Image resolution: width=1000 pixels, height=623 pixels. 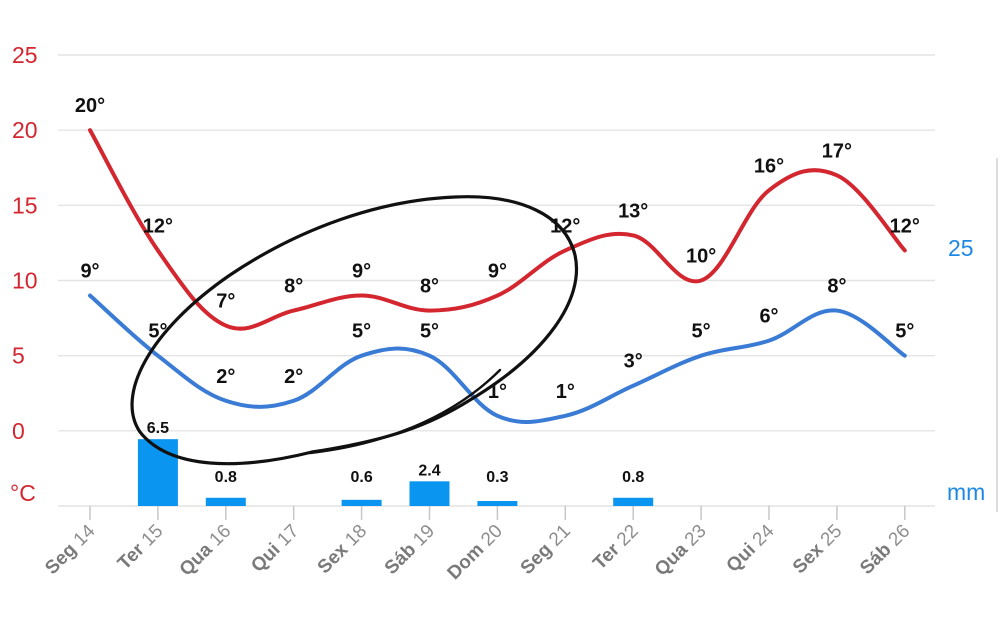 What do you see at coordinates (633, 211) in the screenshot?
I see `max-temp-label: 13°` at bounding box center [633, 211].